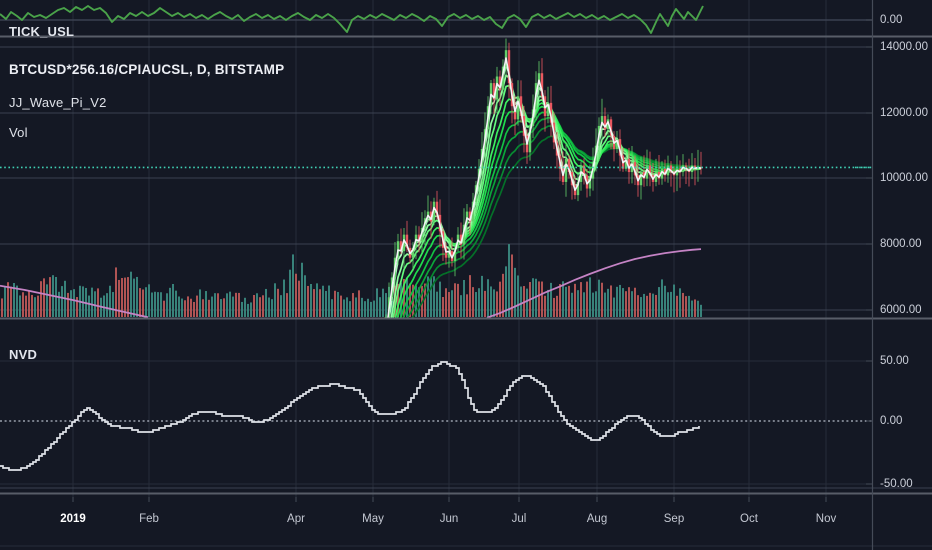  I want to click on tick-usl-series, so click(352, 19).